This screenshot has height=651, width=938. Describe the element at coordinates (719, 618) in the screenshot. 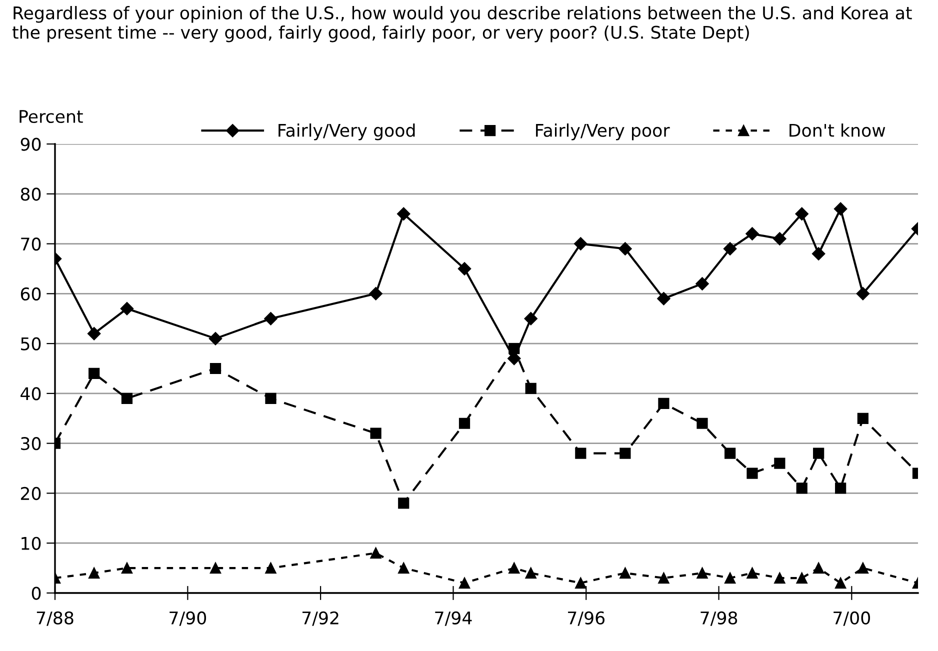

I see `x-tick-label: 7/98` at that location.